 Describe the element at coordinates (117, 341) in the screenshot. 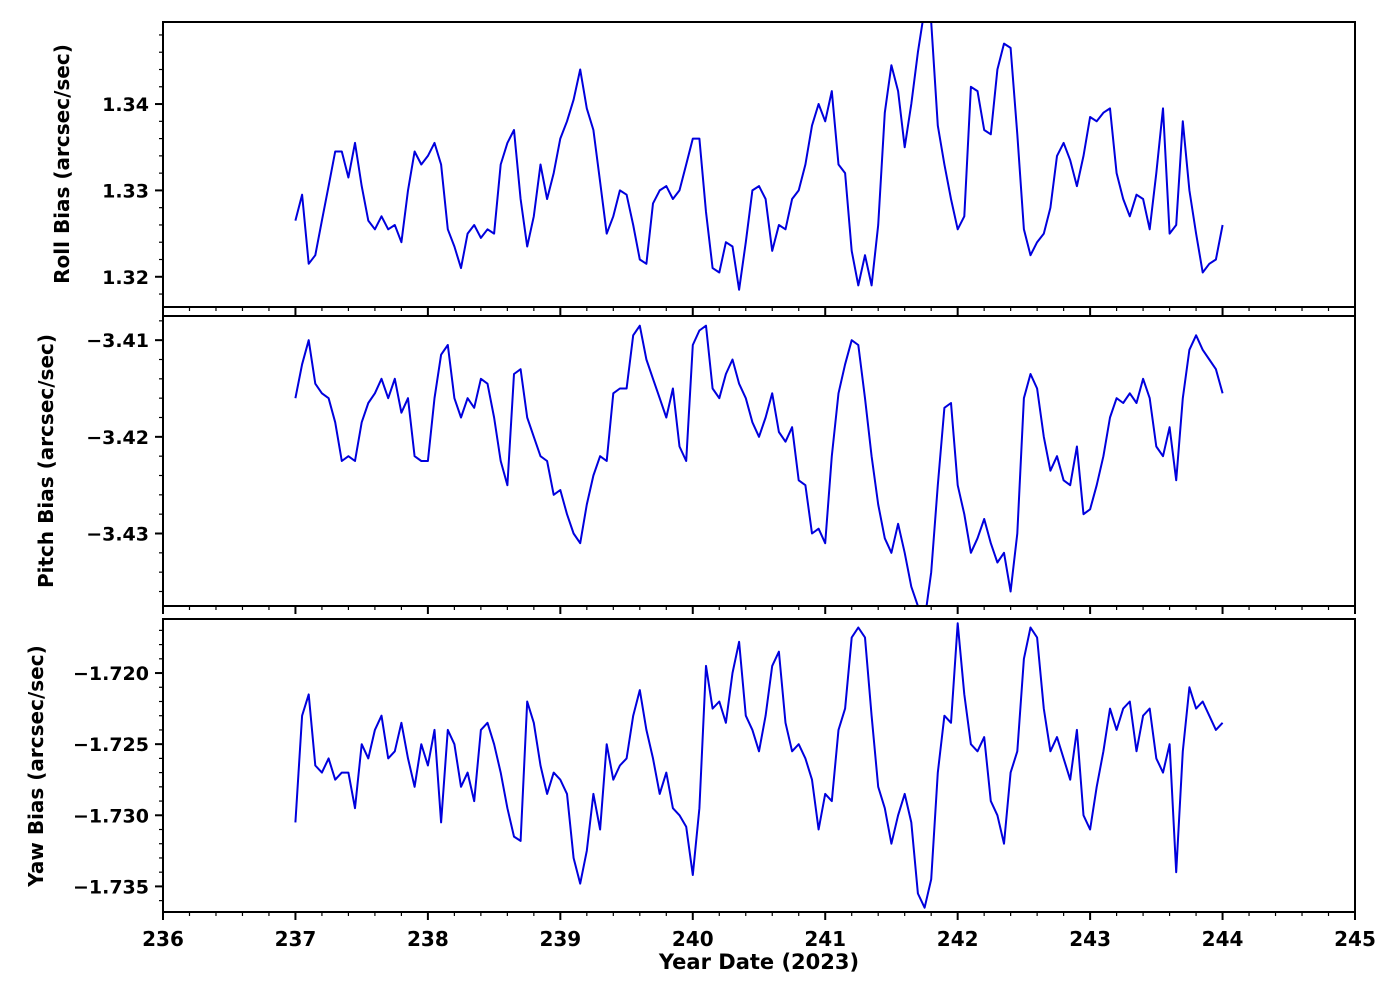

I see `pitch-bias-ytick-label: −3.41` at that location.